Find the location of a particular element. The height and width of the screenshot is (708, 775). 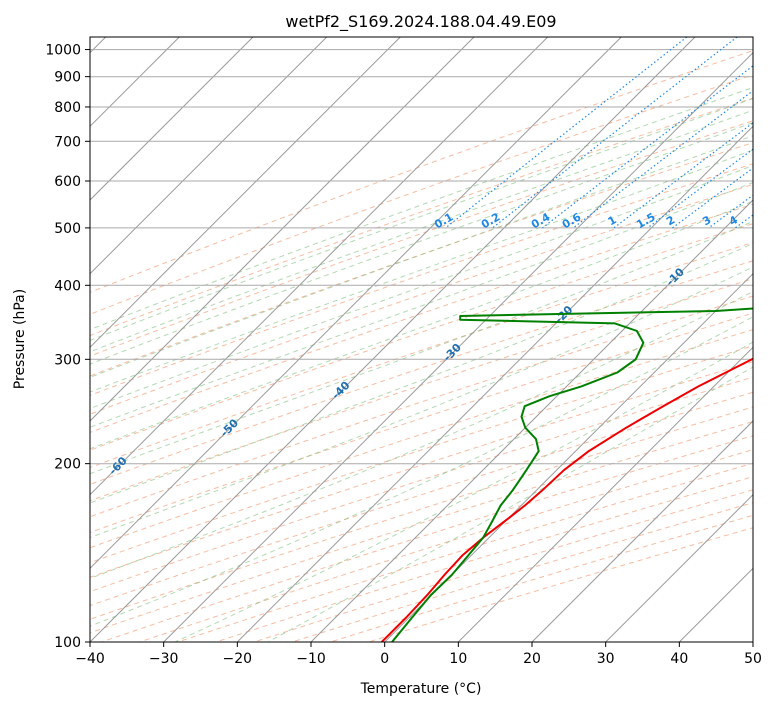

x-tick-label: −40 is located at coordinates (90, 659).